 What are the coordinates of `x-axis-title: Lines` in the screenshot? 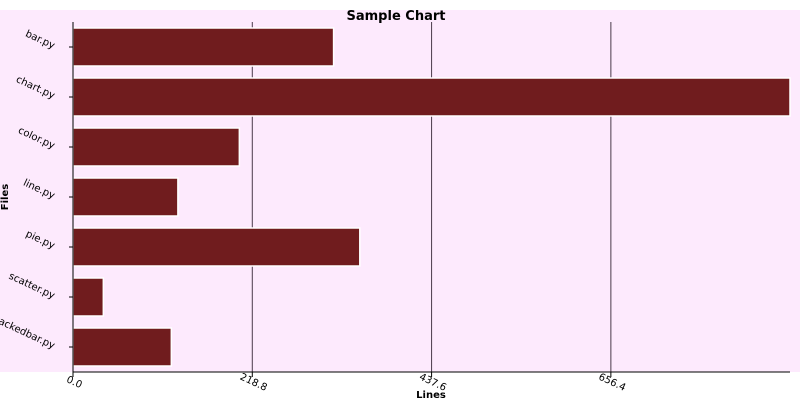 It's located at (431, 395).